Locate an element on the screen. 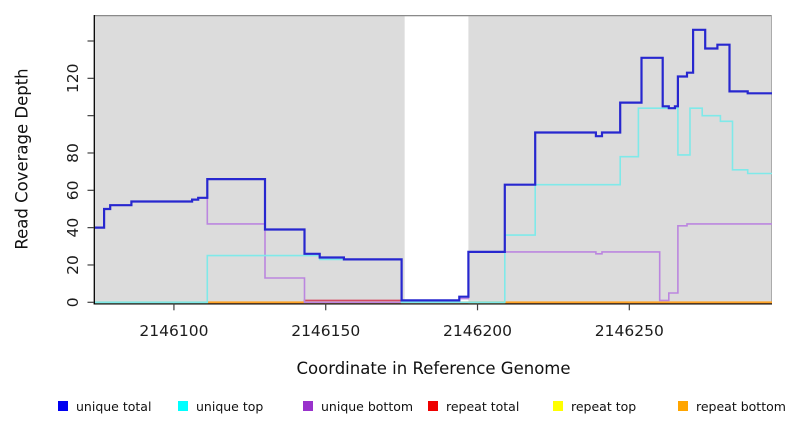 This screenshot has width=792, height=432. legend-item-repeat-top: repeat top is located at coordinates (594, 406).